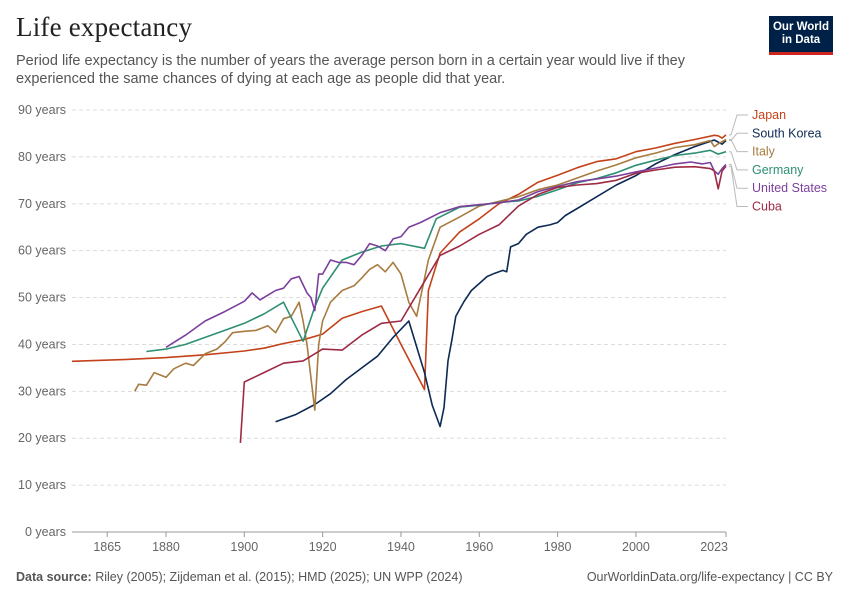  I want to click on legend-label-united-states: United States, so click(789, 188).